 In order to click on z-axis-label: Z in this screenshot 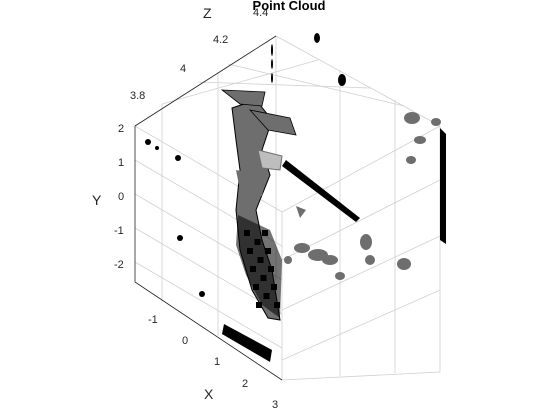, I will do `click(207, 13)`.